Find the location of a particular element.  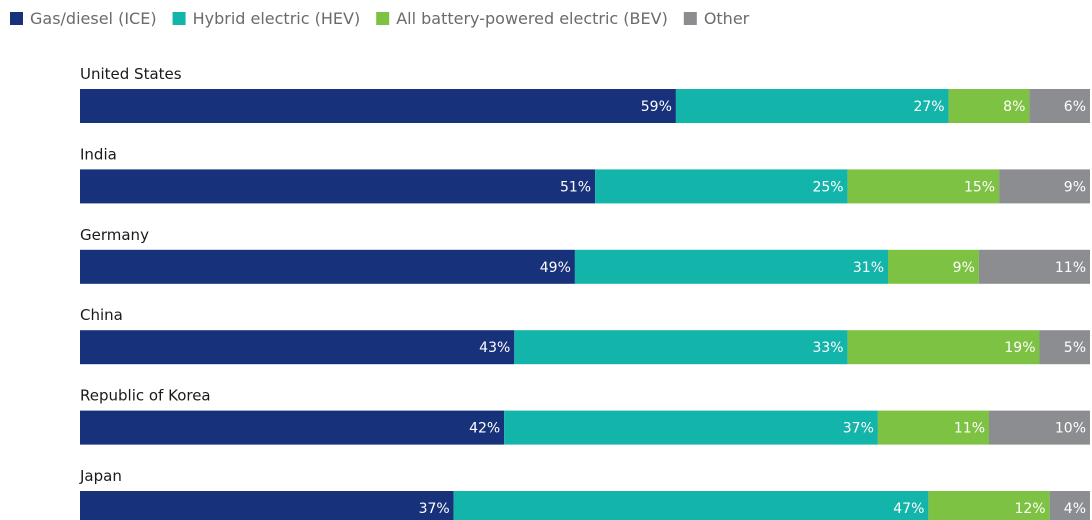

legend-label: Other is located at coordinates (727, 18).